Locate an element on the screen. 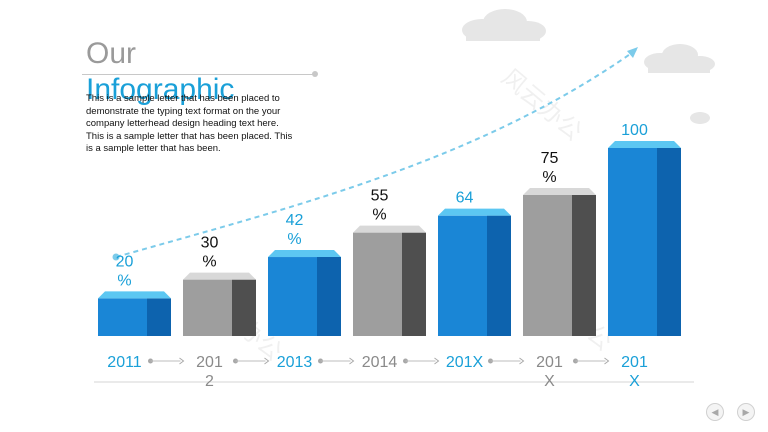 The width and height of the screenshot is (768, 432). data-label: 64 is located at coordinates (465, 198).